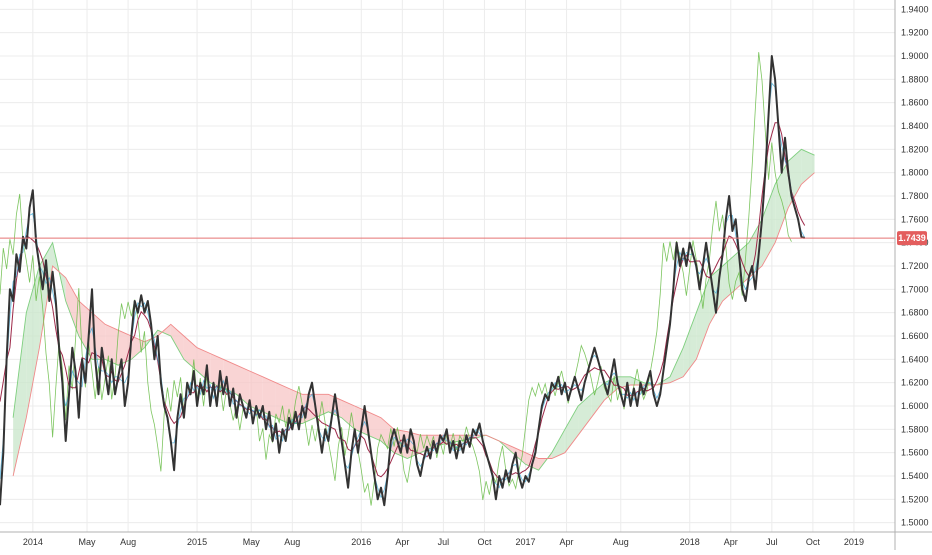 The height and width of the screenshot is (555, 932). Describe the element at coordinates (915, 429) in the screenshot. I see `y-tick-label: 1.5800` at that location.